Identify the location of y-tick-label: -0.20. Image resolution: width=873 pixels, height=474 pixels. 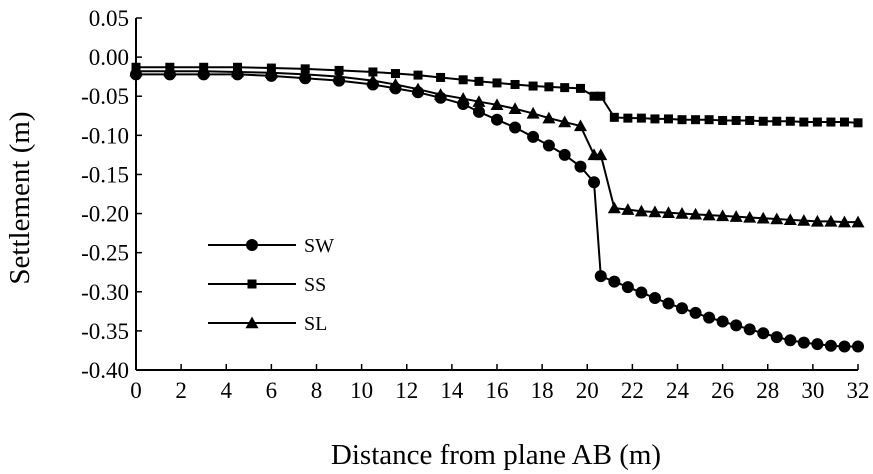
(105, 214).